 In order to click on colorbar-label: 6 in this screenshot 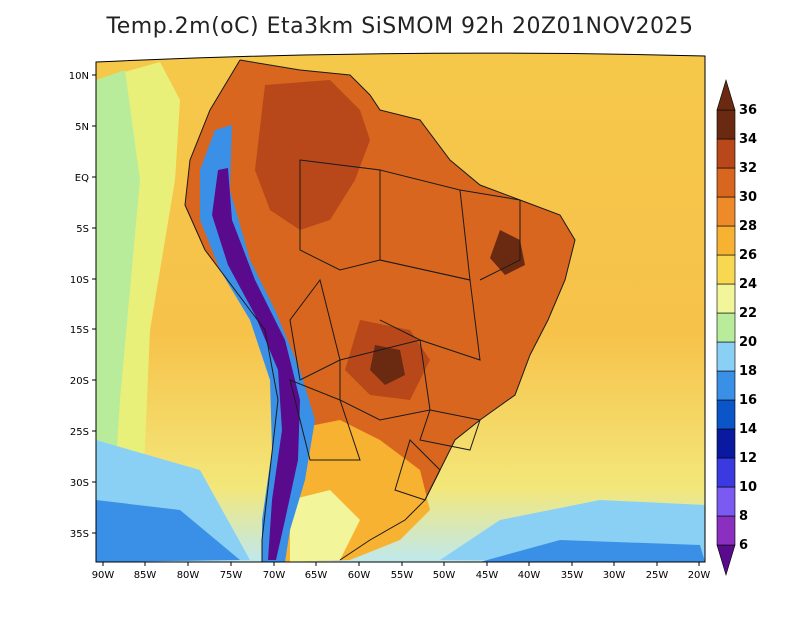, I will do `click(743, 545)`.